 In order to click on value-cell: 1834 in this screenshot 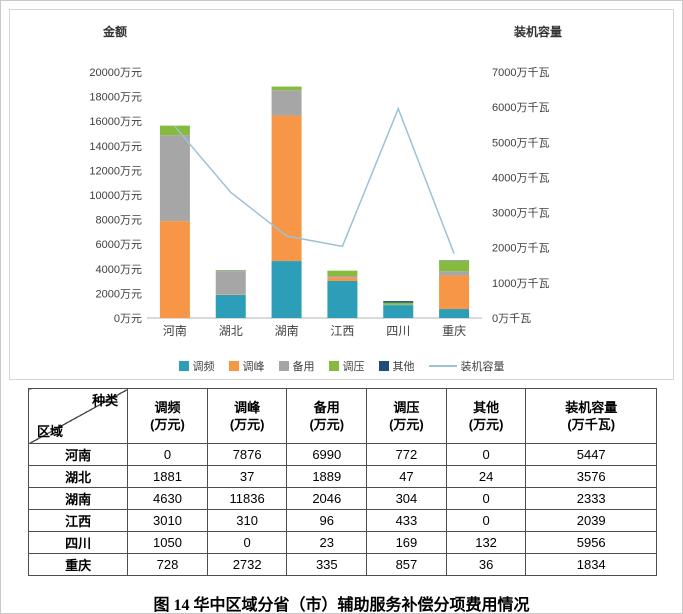, I will do `click(591, 564)`.